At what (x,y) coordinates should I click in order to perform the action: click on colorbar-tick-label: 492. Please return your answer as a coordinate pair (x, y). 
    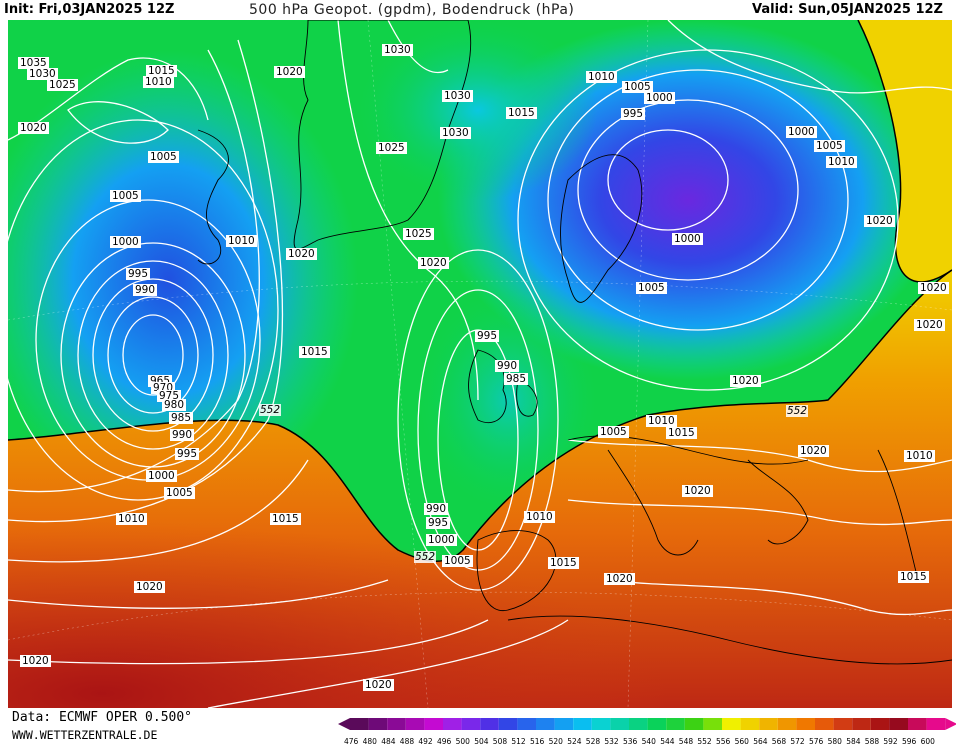
    Looking at the image, I should click on (425, 741).